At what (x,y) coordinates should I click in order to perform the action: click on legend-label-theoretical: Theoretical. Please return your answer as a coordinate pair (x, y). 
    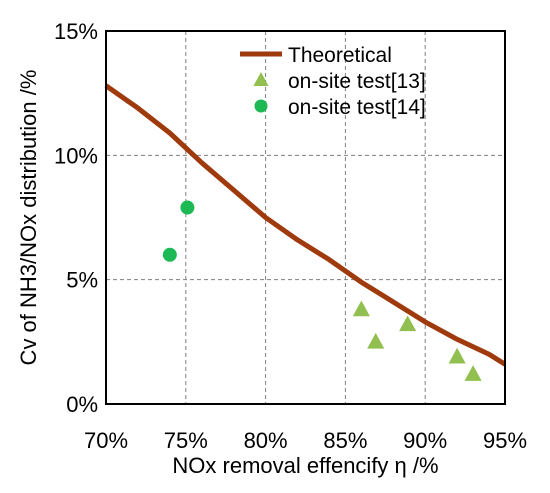
    Looking at the image, I should click on (340, 55).